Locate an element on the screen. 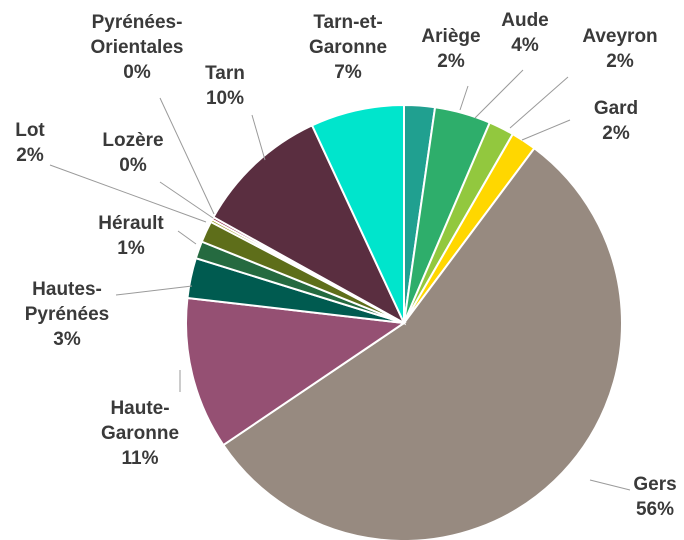 Image resolution: width=684 pixels, height=540 pixels. leader-line-pyrenees-orientales is located at coordinates (187, 156).